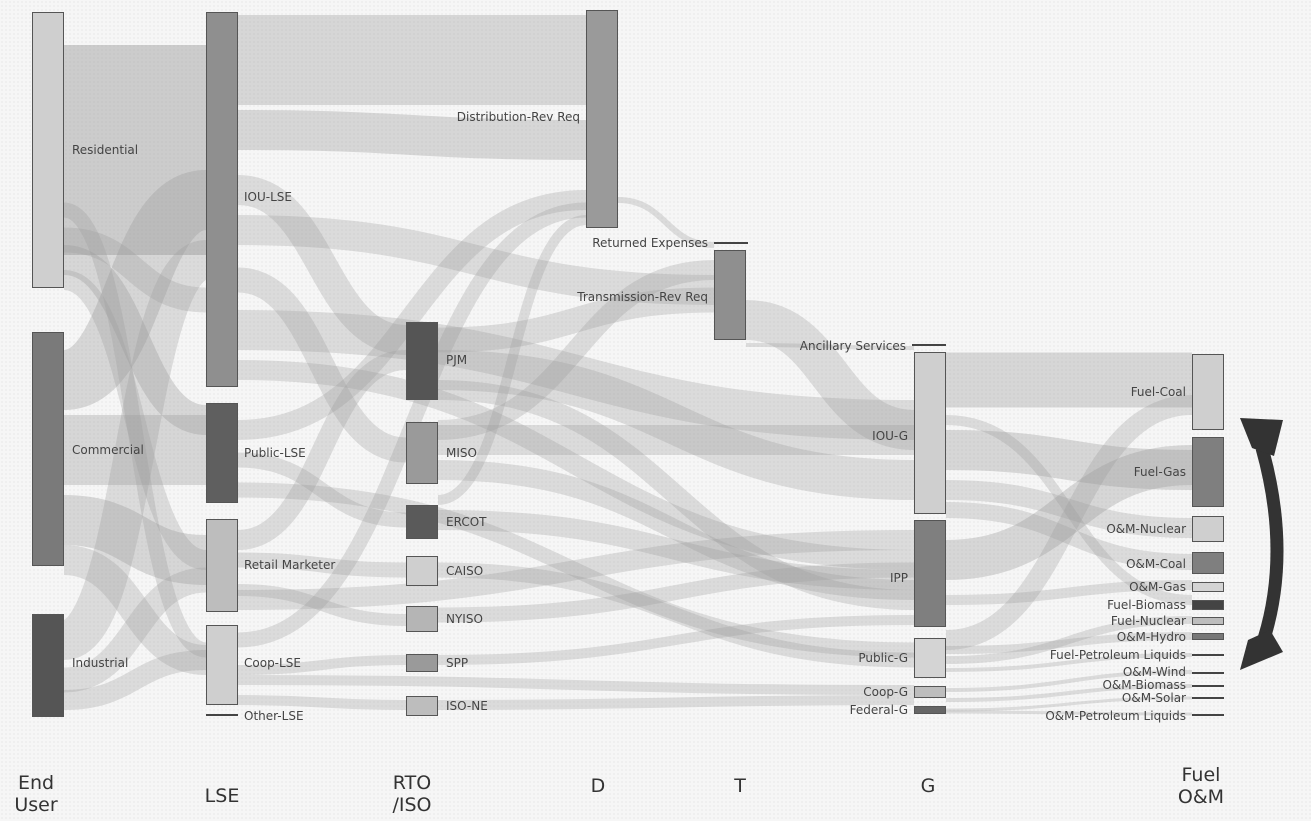 This screenshot has height=821, width=1311. Describe the element at coordinates (272, 663) in the screenshot. I see `label-coop-lse: Coop-LSE` at that location.